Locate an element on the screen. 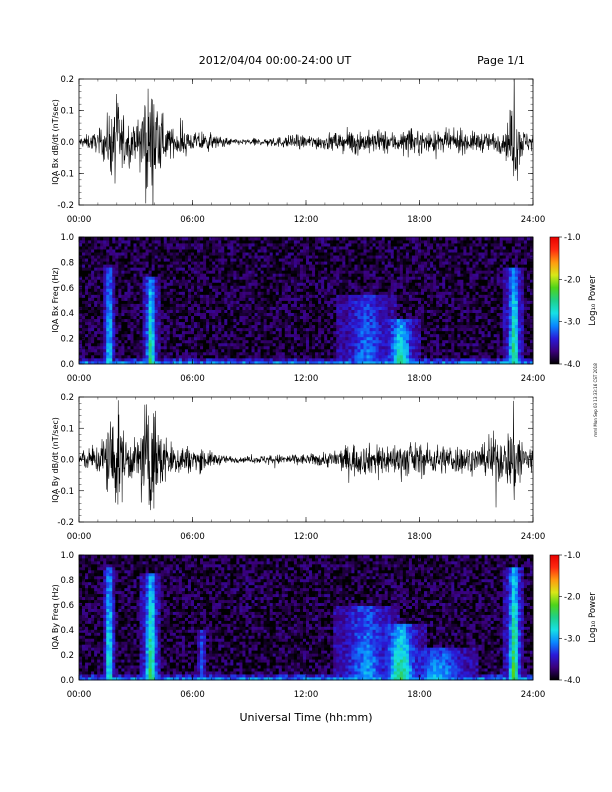 Image resolution: width=612 pixels, height=792 pixels. plot-frame is located at coordinates (306, 142).